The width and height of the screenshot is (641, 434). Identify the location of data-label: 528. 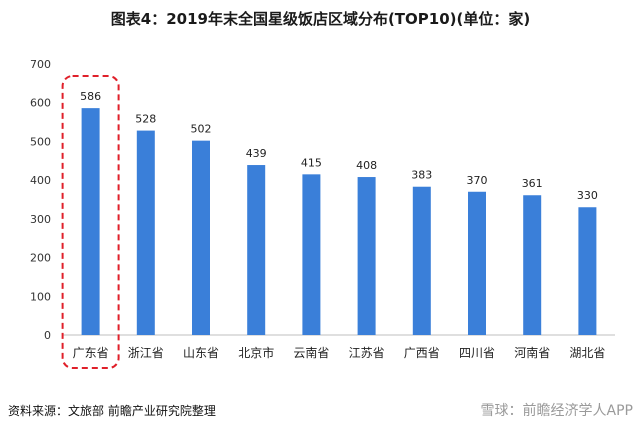
(145, 119).